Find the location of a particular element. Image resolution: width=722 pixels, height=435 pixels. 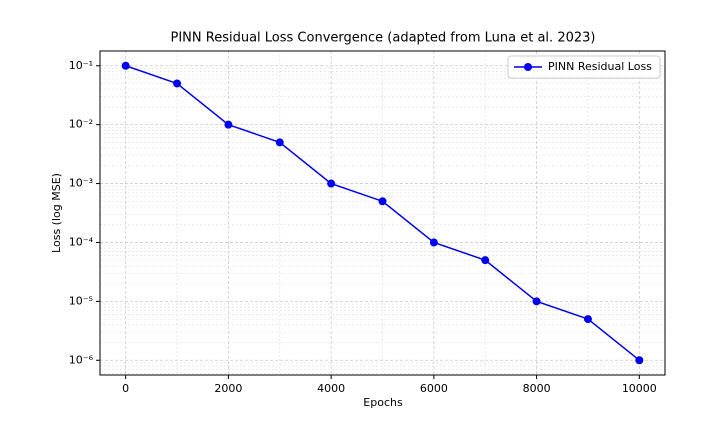

y-tick-label: 10⁻³ is located at coordinates (81, 183).